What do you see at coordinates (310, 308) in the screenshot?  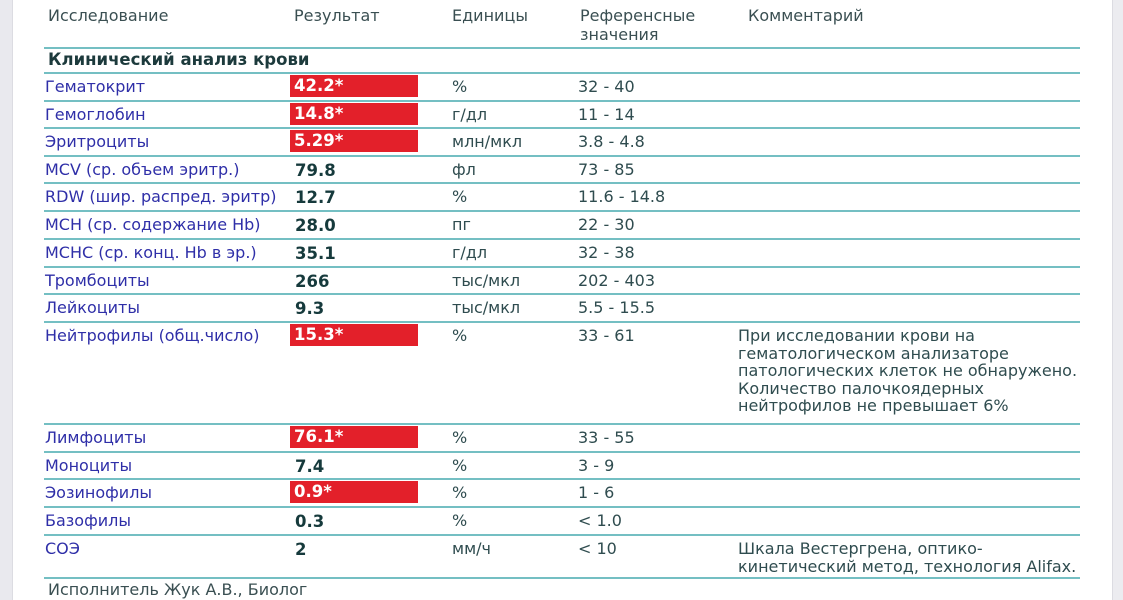 I see `result-value: 9.3` at bounding box center [310, 308].